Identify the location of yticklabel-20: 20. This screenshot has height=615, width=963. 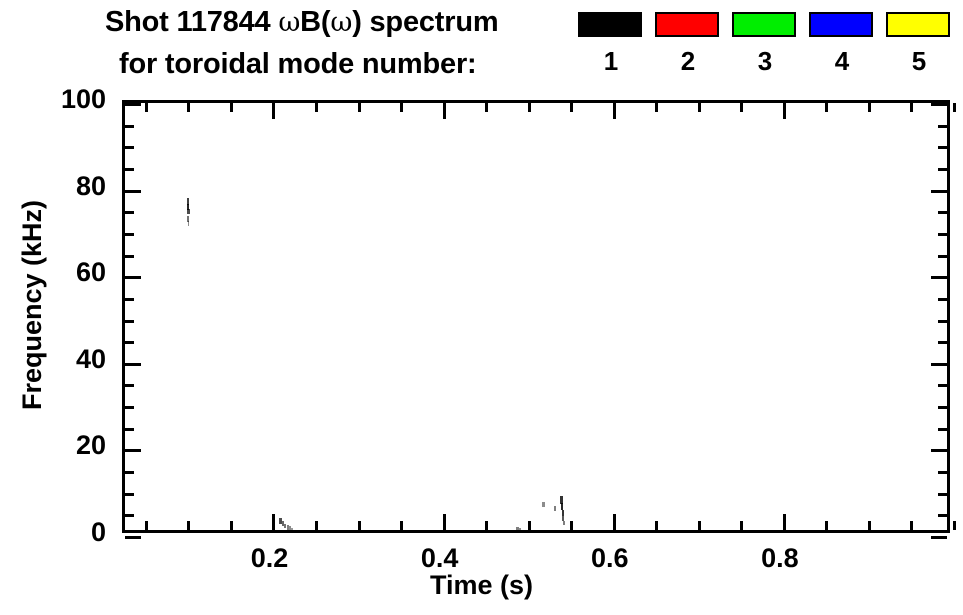
(90, 445).